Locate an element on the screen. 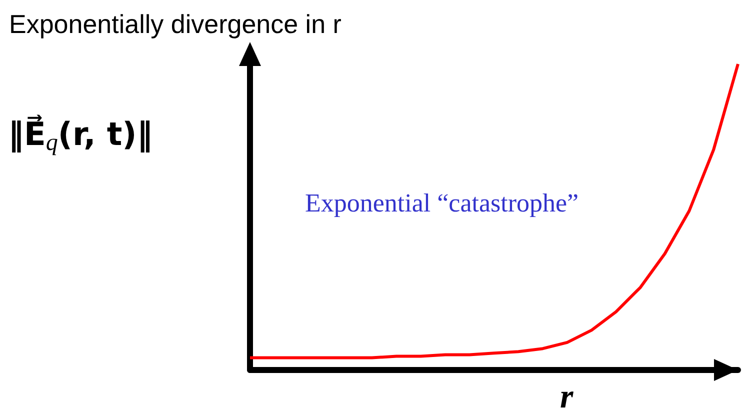 This screenshot has width=742, height=414. chart-title: Exponentially divergence in r is located at coordinates (175, 24).